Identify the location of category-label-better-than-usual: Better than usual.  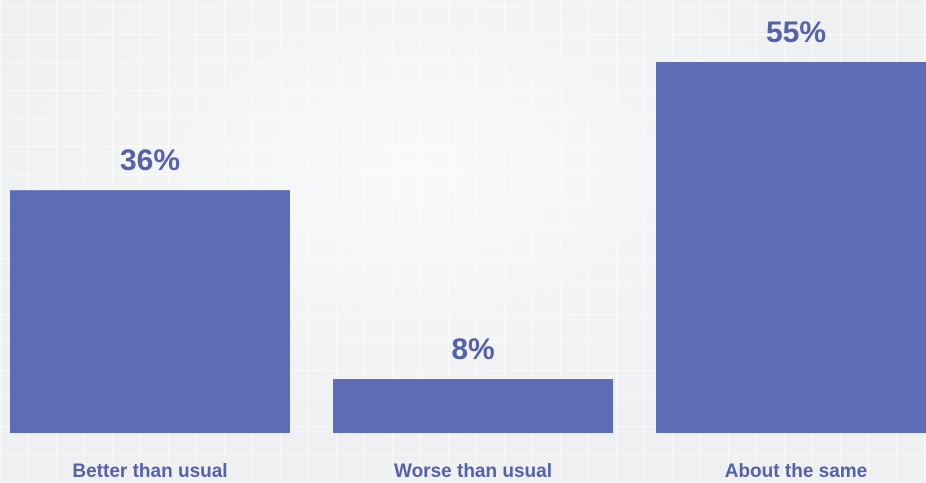
(149, 471).